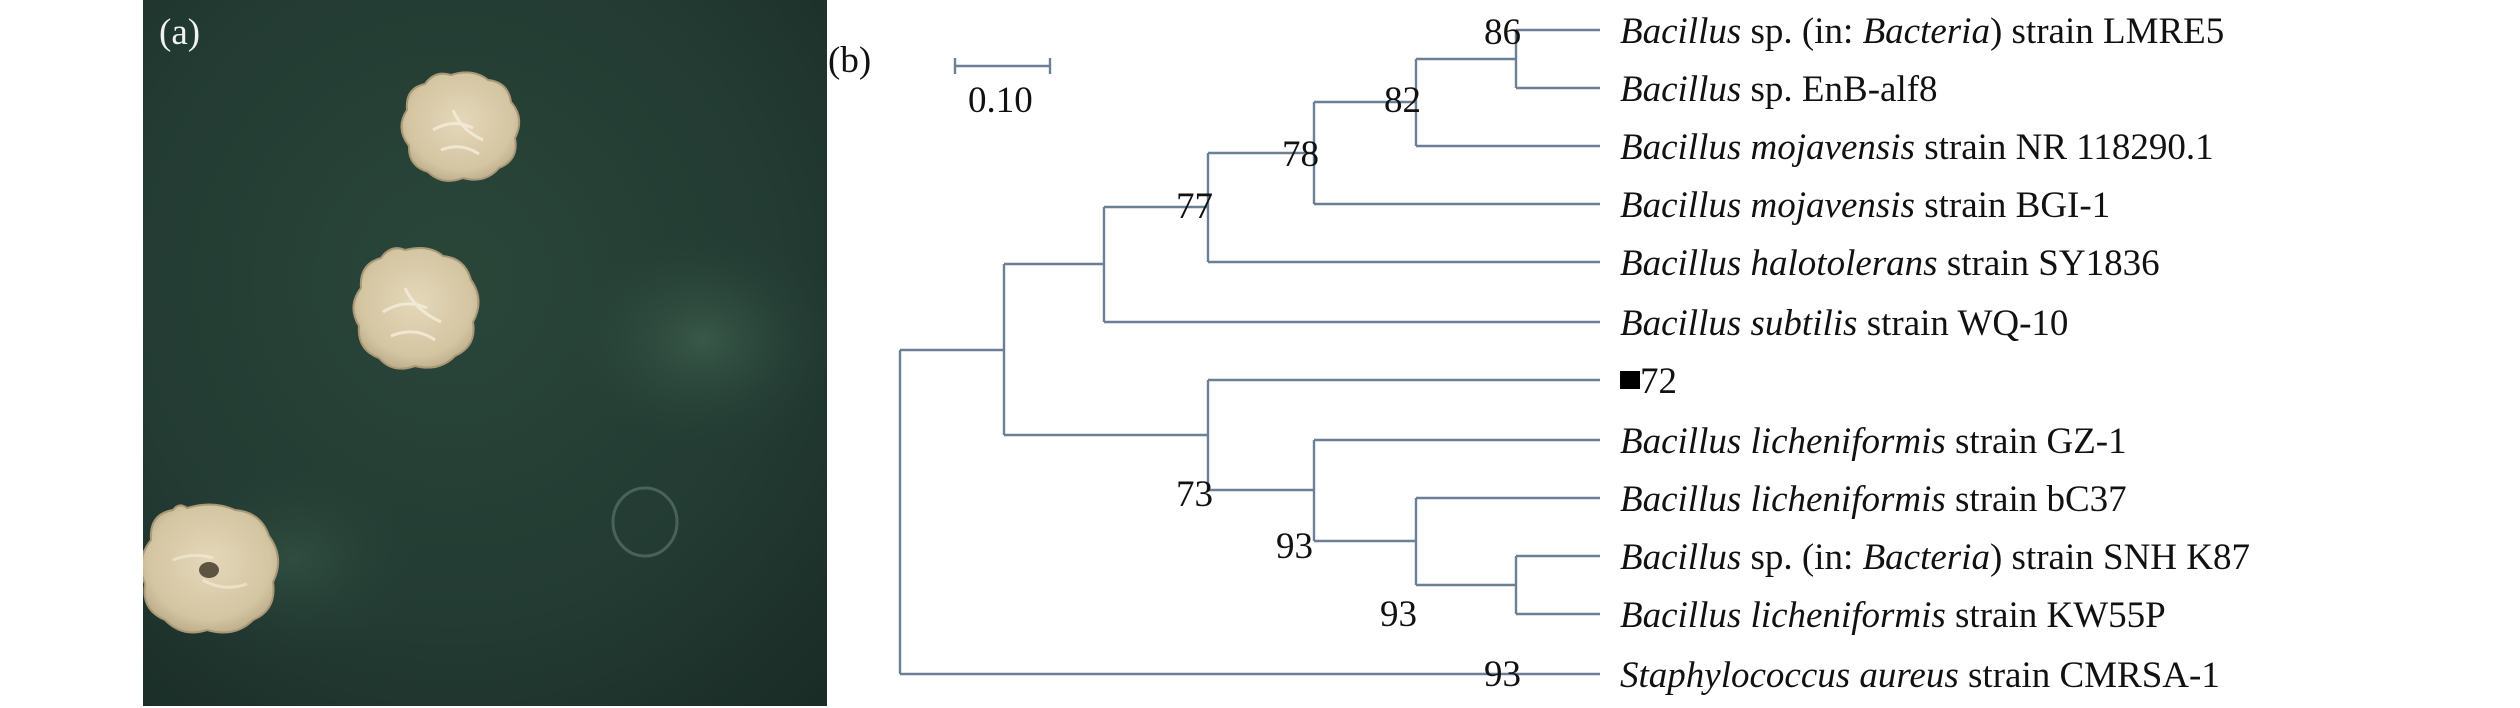 The width and height of the screenshot is (2520, 708). What do you see at coordinates (1630, 380) in the screenshot?
I see `query-strain-marker` at bounding box center [1630, 380].